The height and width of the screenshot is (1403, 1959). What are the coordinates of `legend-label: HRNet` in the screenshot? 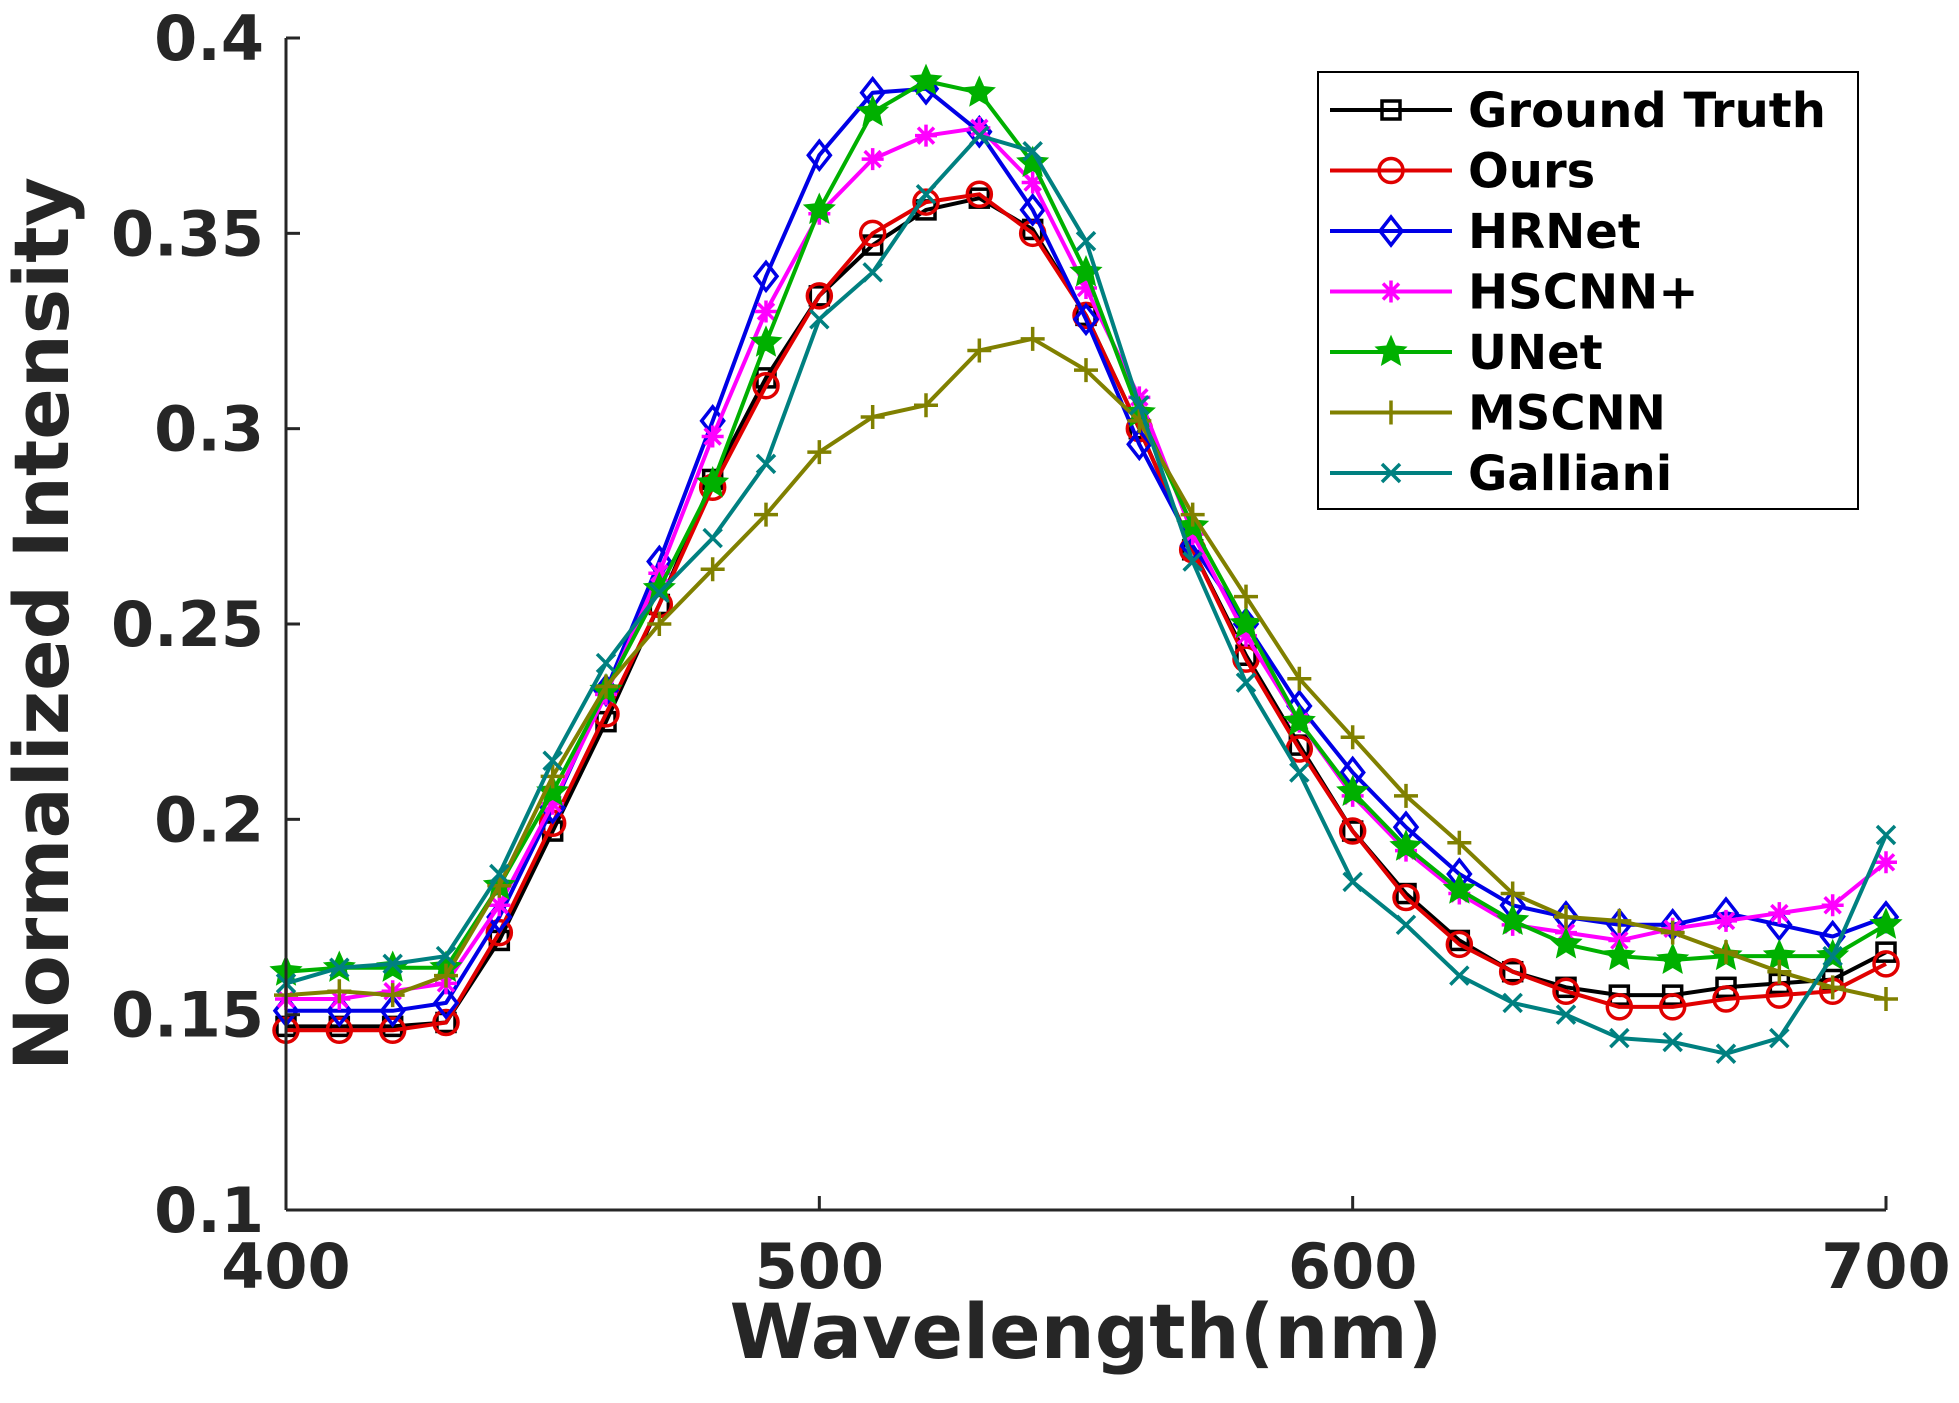 It's located at (1554, 232).